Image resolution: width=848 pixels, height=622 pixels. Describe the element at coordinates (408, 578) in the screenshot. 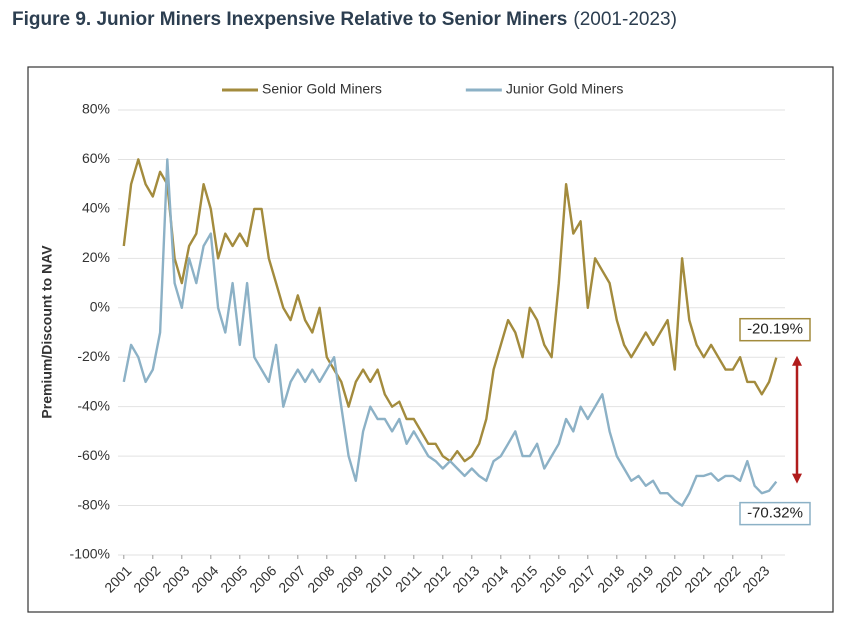

I see `x-tick-label: 2011` at that location.